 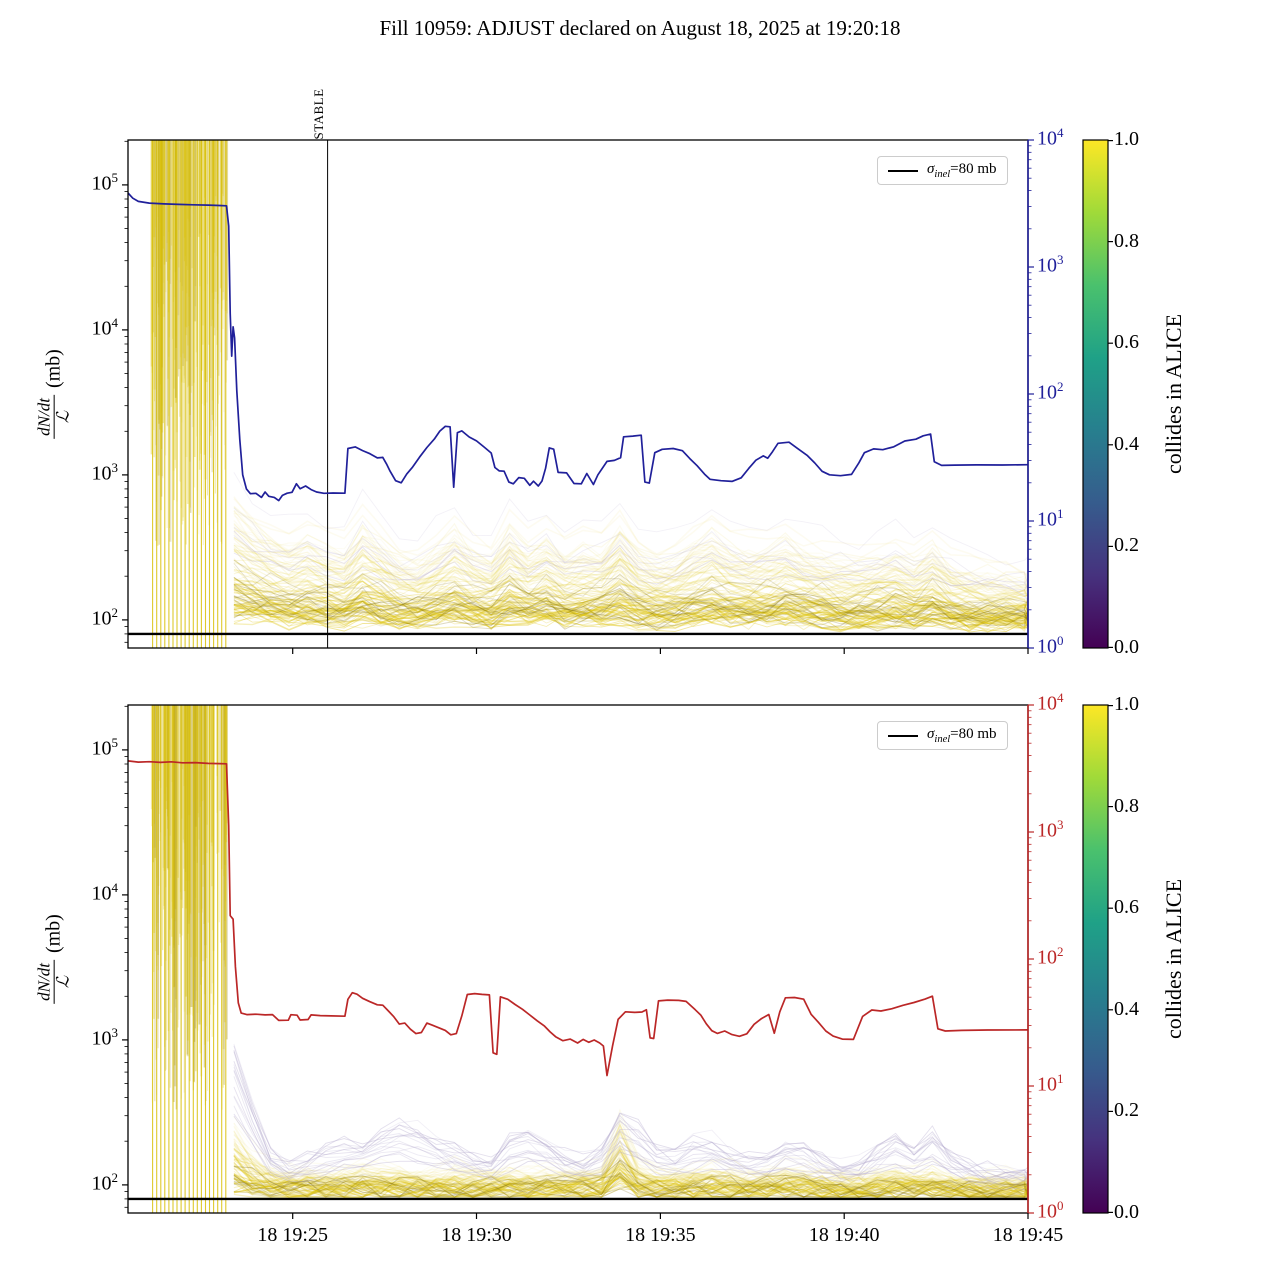 What do you see at coordinates (54, 394) in the screenshot?
I see `top-y-axis-label: dN/dt ℒ (mb)` at bounding box center [54, 394].